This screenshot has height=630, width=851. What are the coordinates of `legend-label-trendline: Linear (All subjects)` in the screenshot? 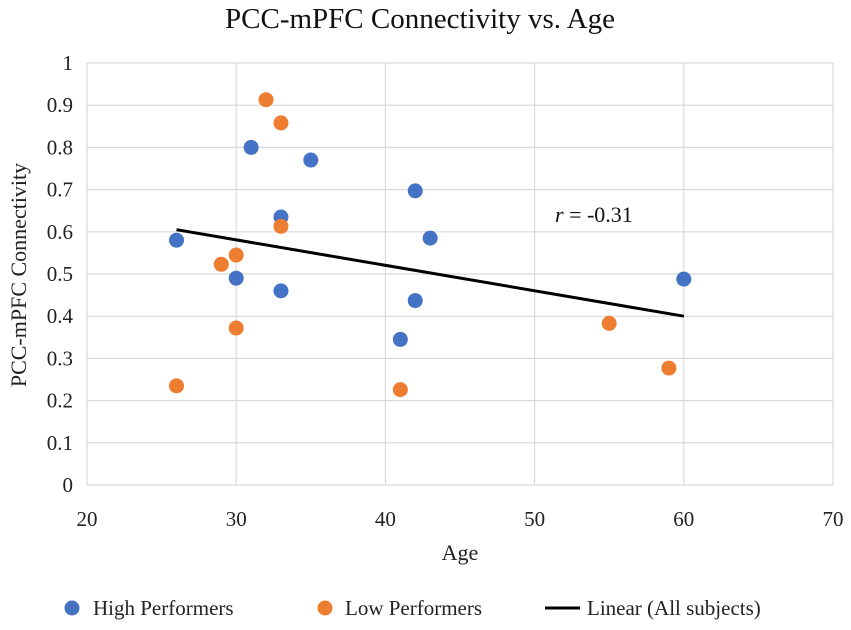 It's located at (674, 608).